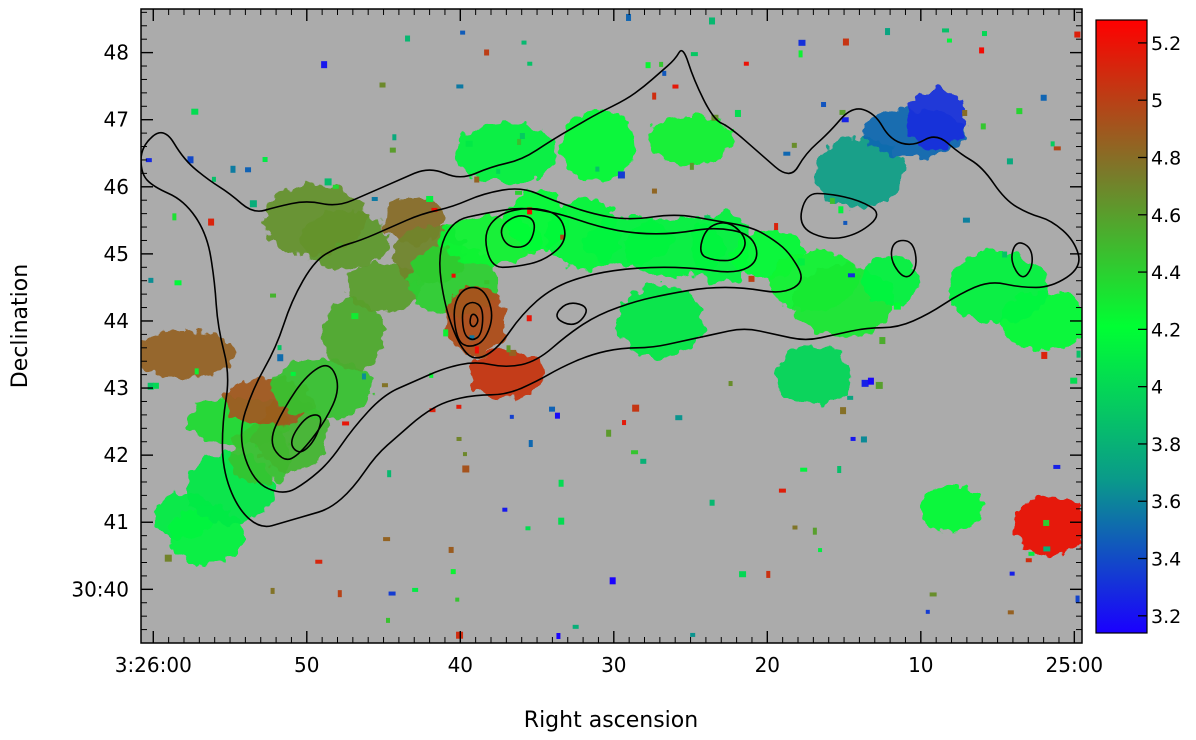 This screenshot has height=740, width=1196. What do you see at coordinates (1166, 216) in the screenshot?
I see `colorbar-tick-label-7: 4.6` at bounding box center [1166, 216].